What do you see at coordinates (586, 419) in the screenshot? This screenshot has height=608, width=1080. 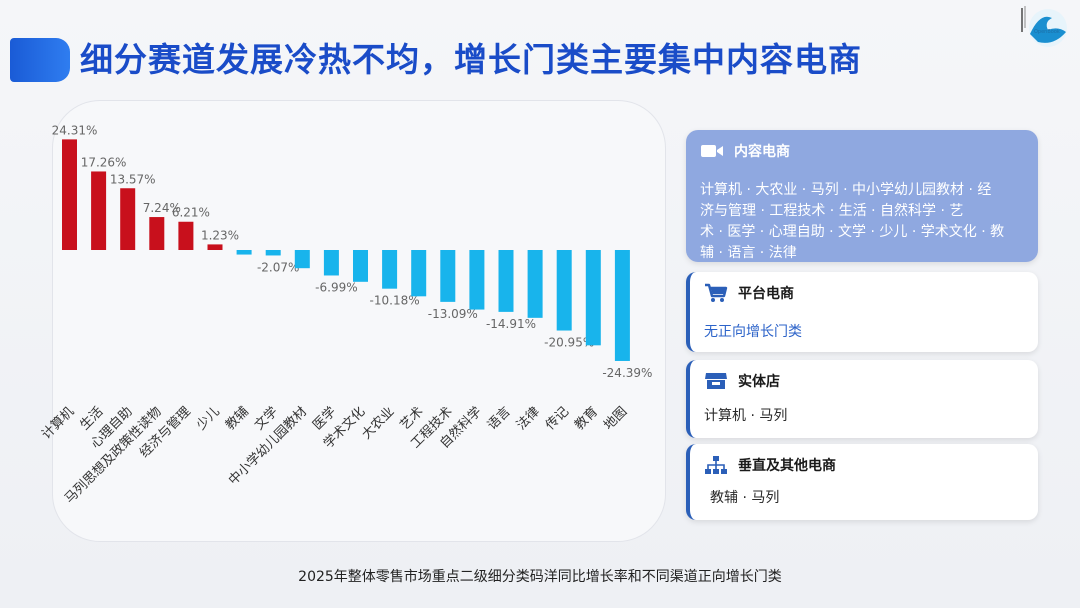 I see `category-label: 教育` at bounding box center [586, 419].